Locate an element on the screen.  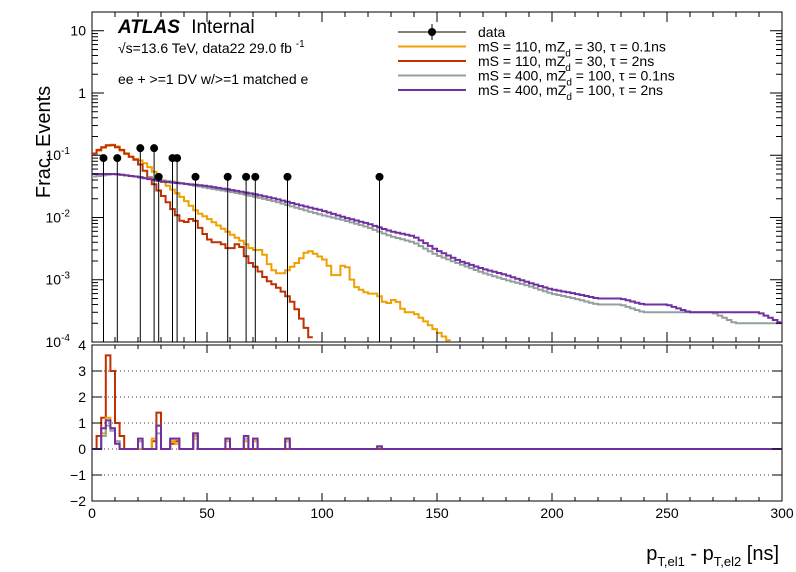
legend-entry-1: mS = 110, mZd = 30, τ = 2ns is located at coordinates (526, 63).